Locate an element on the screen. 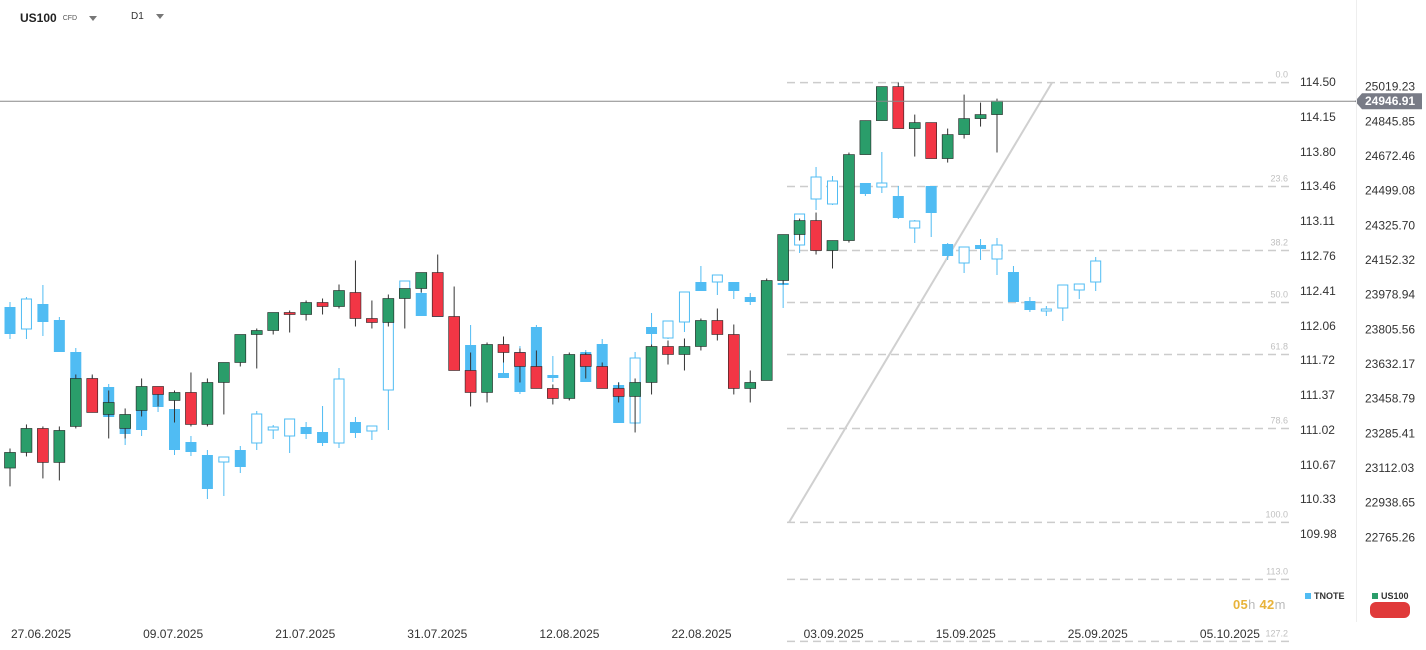 Image resolution: width=1426 pixels, height=650 pixels. symbol-selector: US100 CFD is located at coordinates (59, 18).